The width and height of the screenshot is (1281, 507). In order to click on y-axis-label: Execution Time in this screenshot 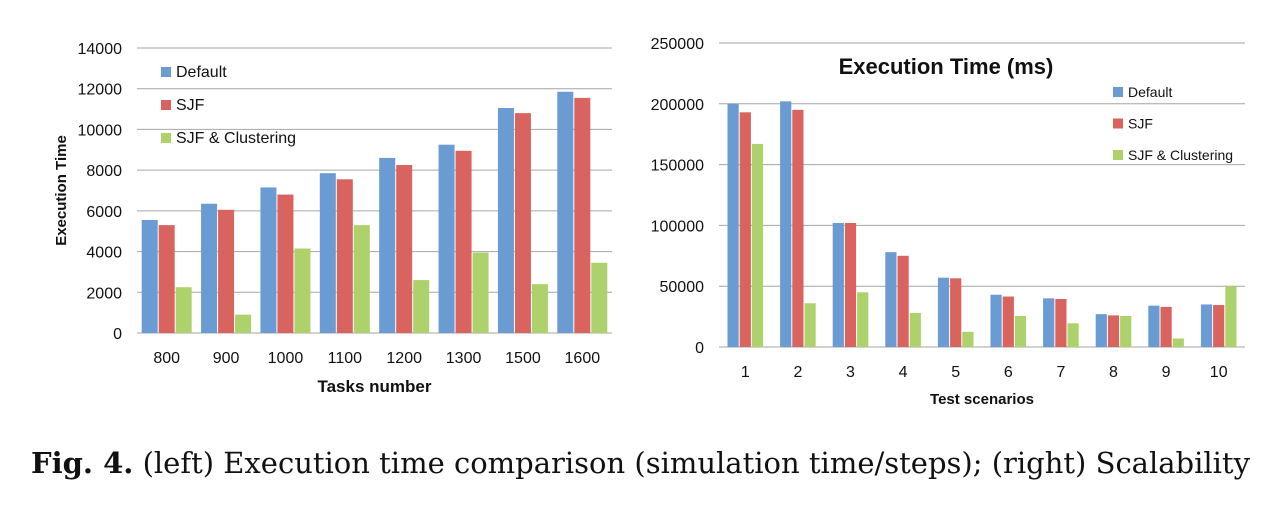, I will do `click(61, 190)`.